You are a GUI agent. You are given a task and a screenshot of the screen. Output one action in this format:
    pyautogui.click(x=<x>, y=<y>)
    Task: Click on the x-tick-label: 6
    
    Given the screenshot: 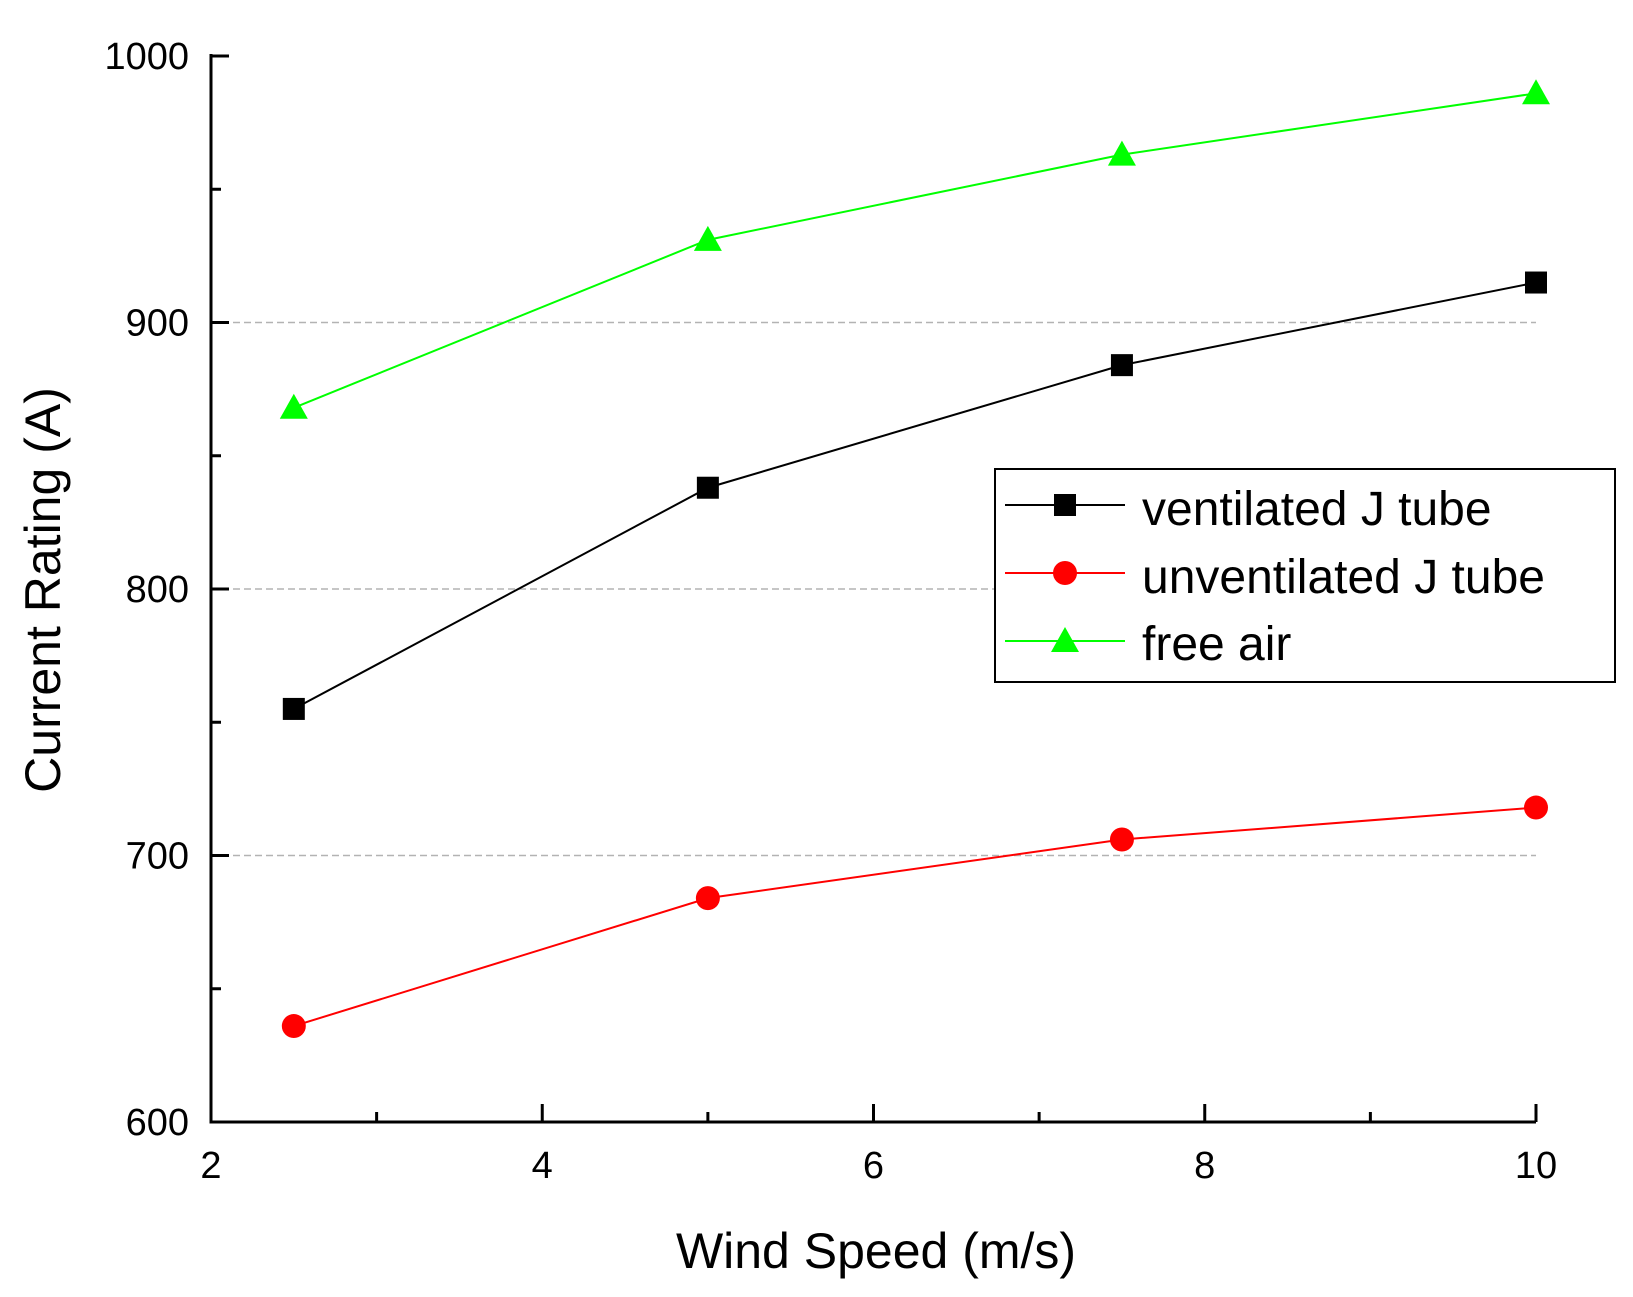 What is the action you would take?
    pyautogui.click(x=873, y=1166)
    